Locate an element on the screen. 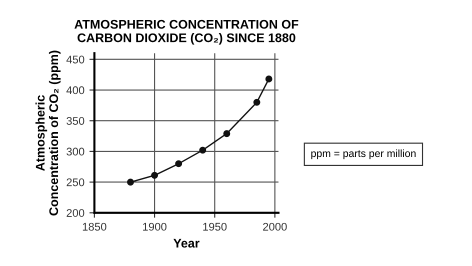 The image size is (472, 266). y-tick-label: 400 is located at coordinates (75, 90).